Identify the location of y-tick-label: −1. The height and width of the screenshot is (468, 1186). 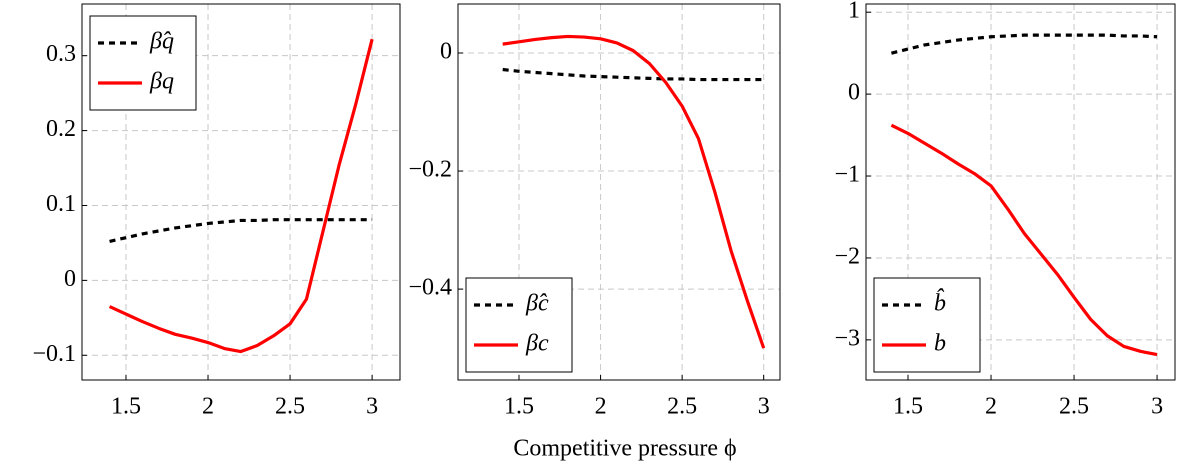
(847, 175).